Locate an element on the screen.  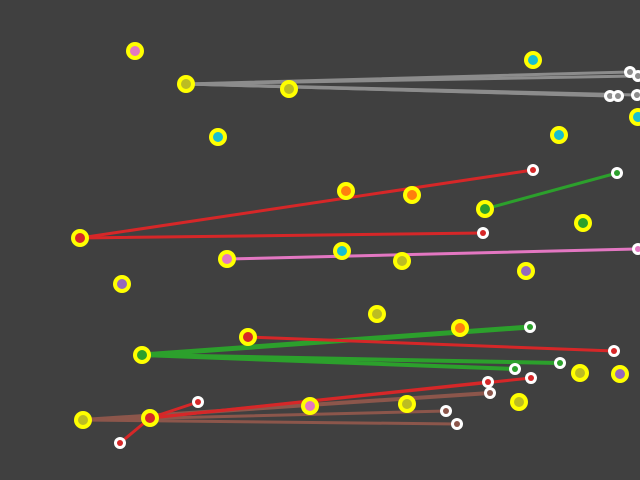
node-n15 is located at coordinates (402, 261).